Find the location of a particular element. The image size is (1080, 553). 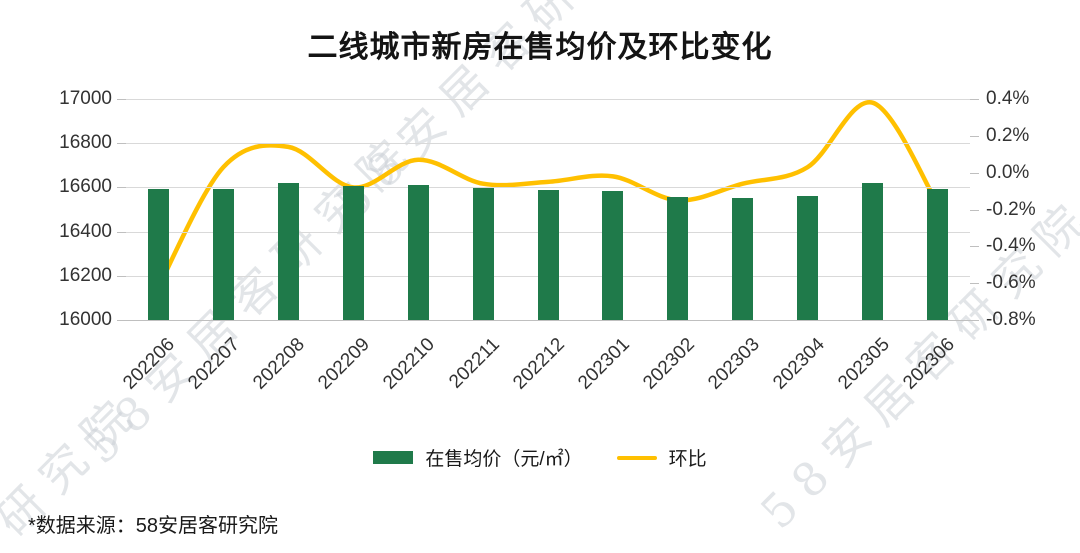

y-axis-right-tick-label: -0.2% is located at coordinates (1011, 209).